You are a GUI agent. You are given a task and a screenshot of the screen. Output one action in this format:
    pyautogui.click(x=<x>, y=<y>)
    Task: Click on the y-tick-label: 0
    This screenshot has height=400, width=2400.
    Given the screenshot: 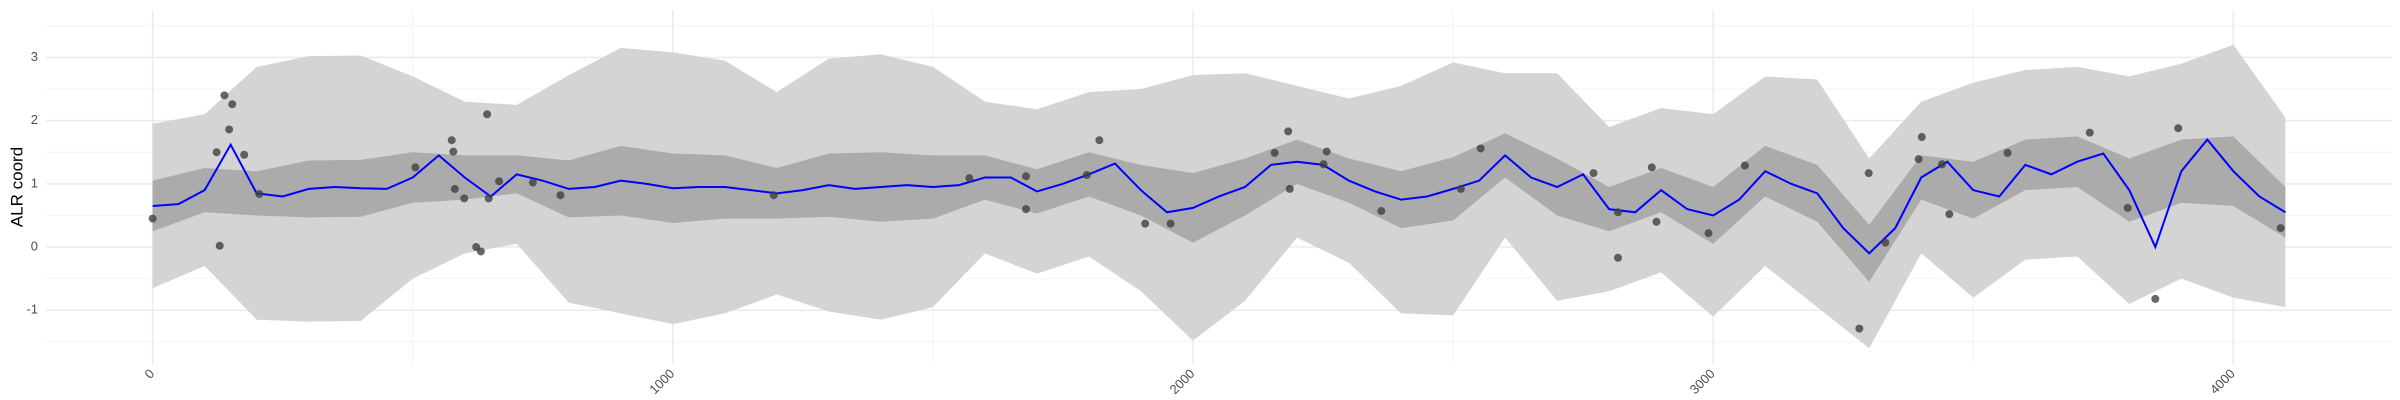 What is the action you would take?
    pyautogui.click(x=34, y=245)
    